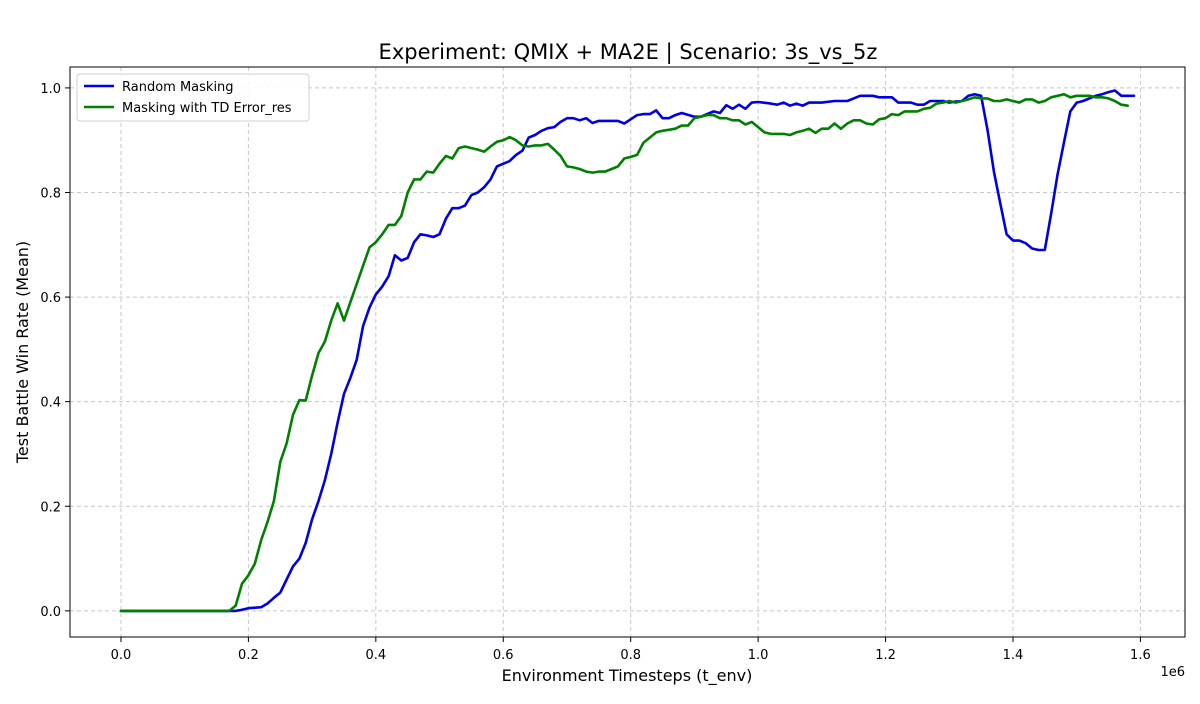  What do you see at coordinates (50, 194) in the screenshot?
I see `y-tick-label: 0.8` at bounding box center [50, 194].